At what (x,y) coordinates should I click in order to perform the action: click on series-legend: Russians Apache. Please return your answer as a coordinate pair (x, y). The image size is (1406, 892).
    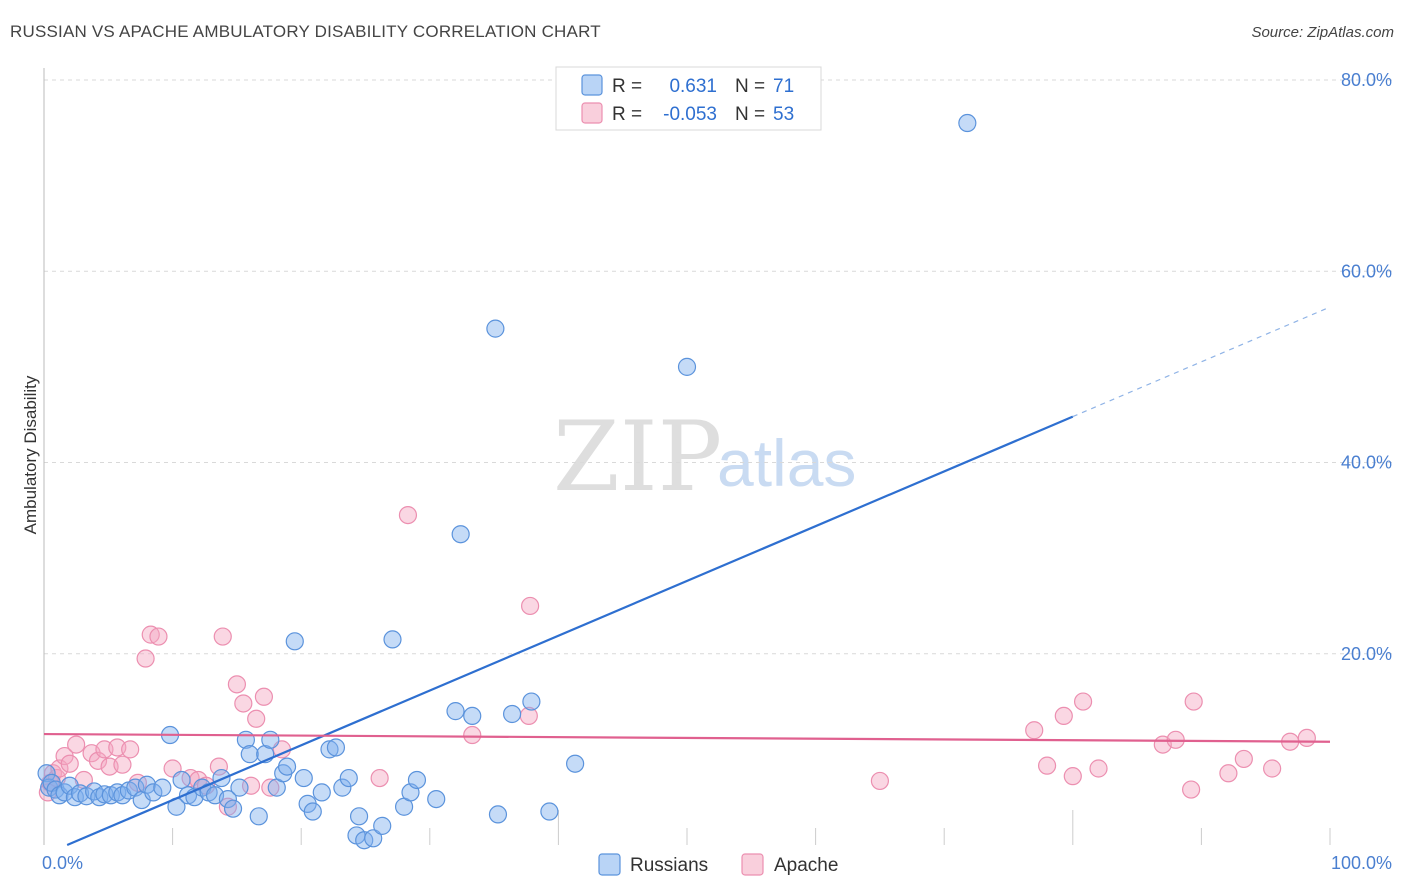
    Looking at the image, I should click on (718, 864).